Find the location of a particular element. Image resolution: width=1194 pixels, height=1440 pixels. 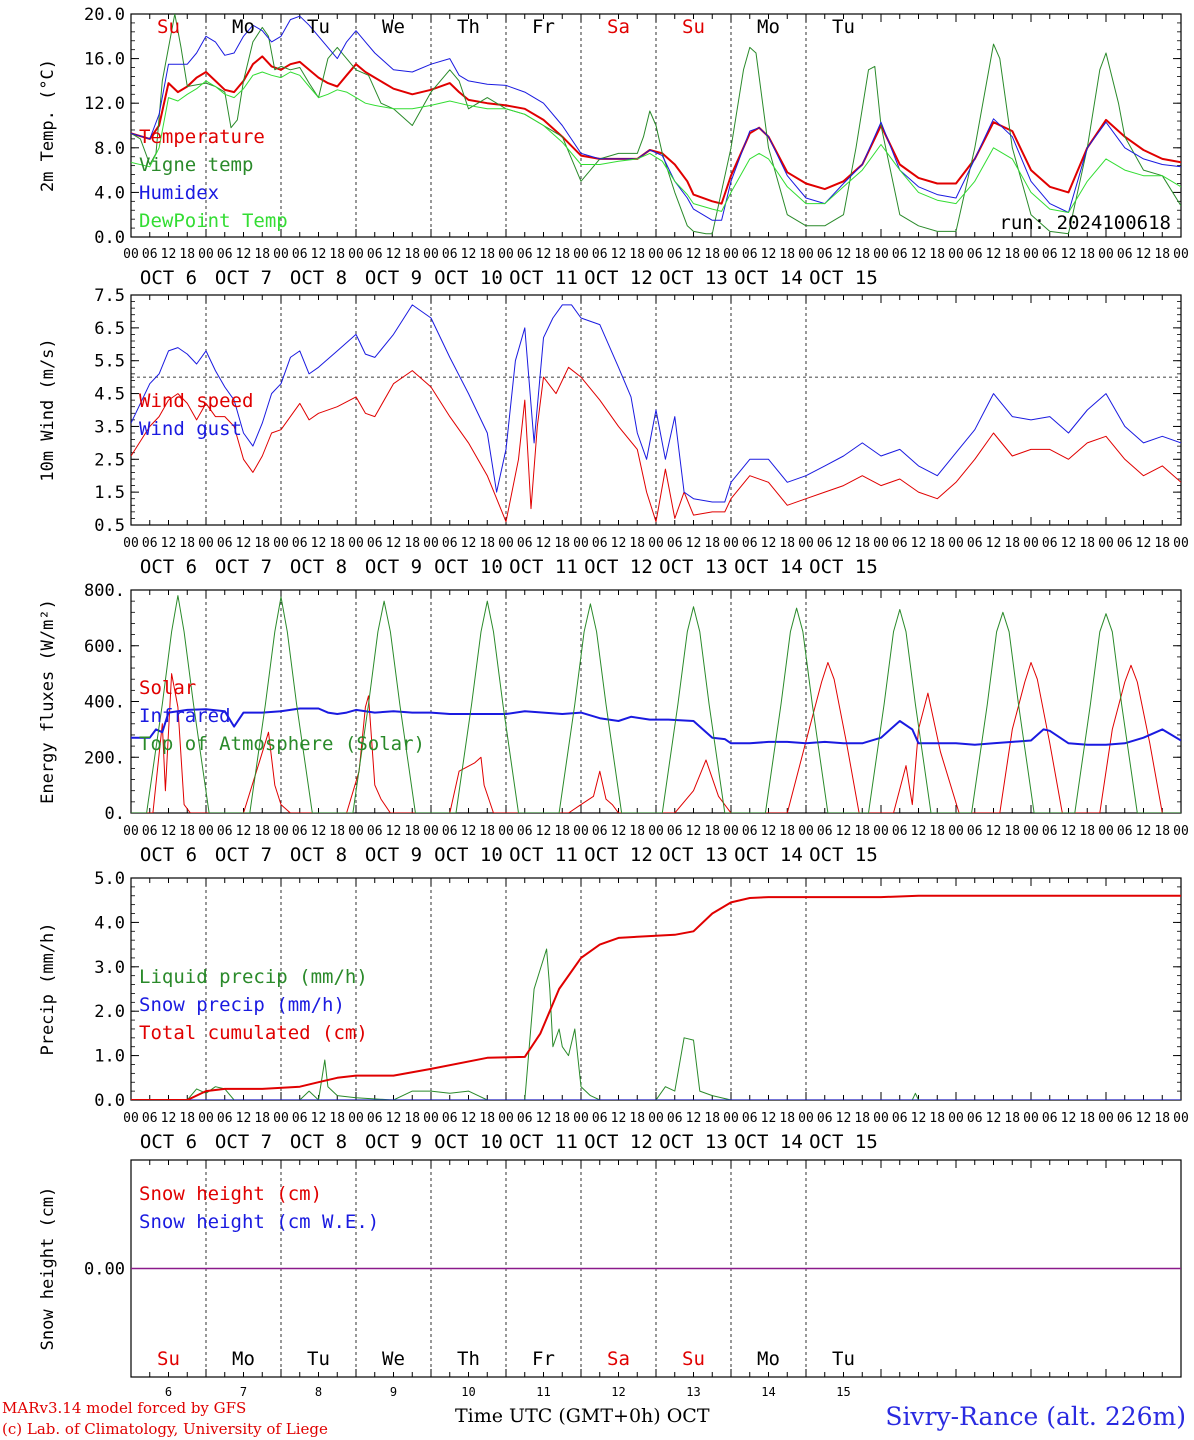

day-name-label: Mo is located at coordinates (768, 27).